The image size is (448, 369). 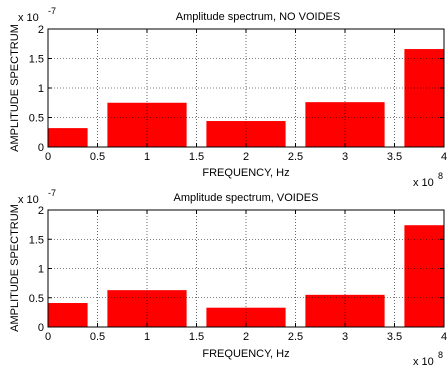 What do you see at coordinates (147, 308) in the screenshot?
I see `bar: 1: 0.63` at bounding box center [147, 308].